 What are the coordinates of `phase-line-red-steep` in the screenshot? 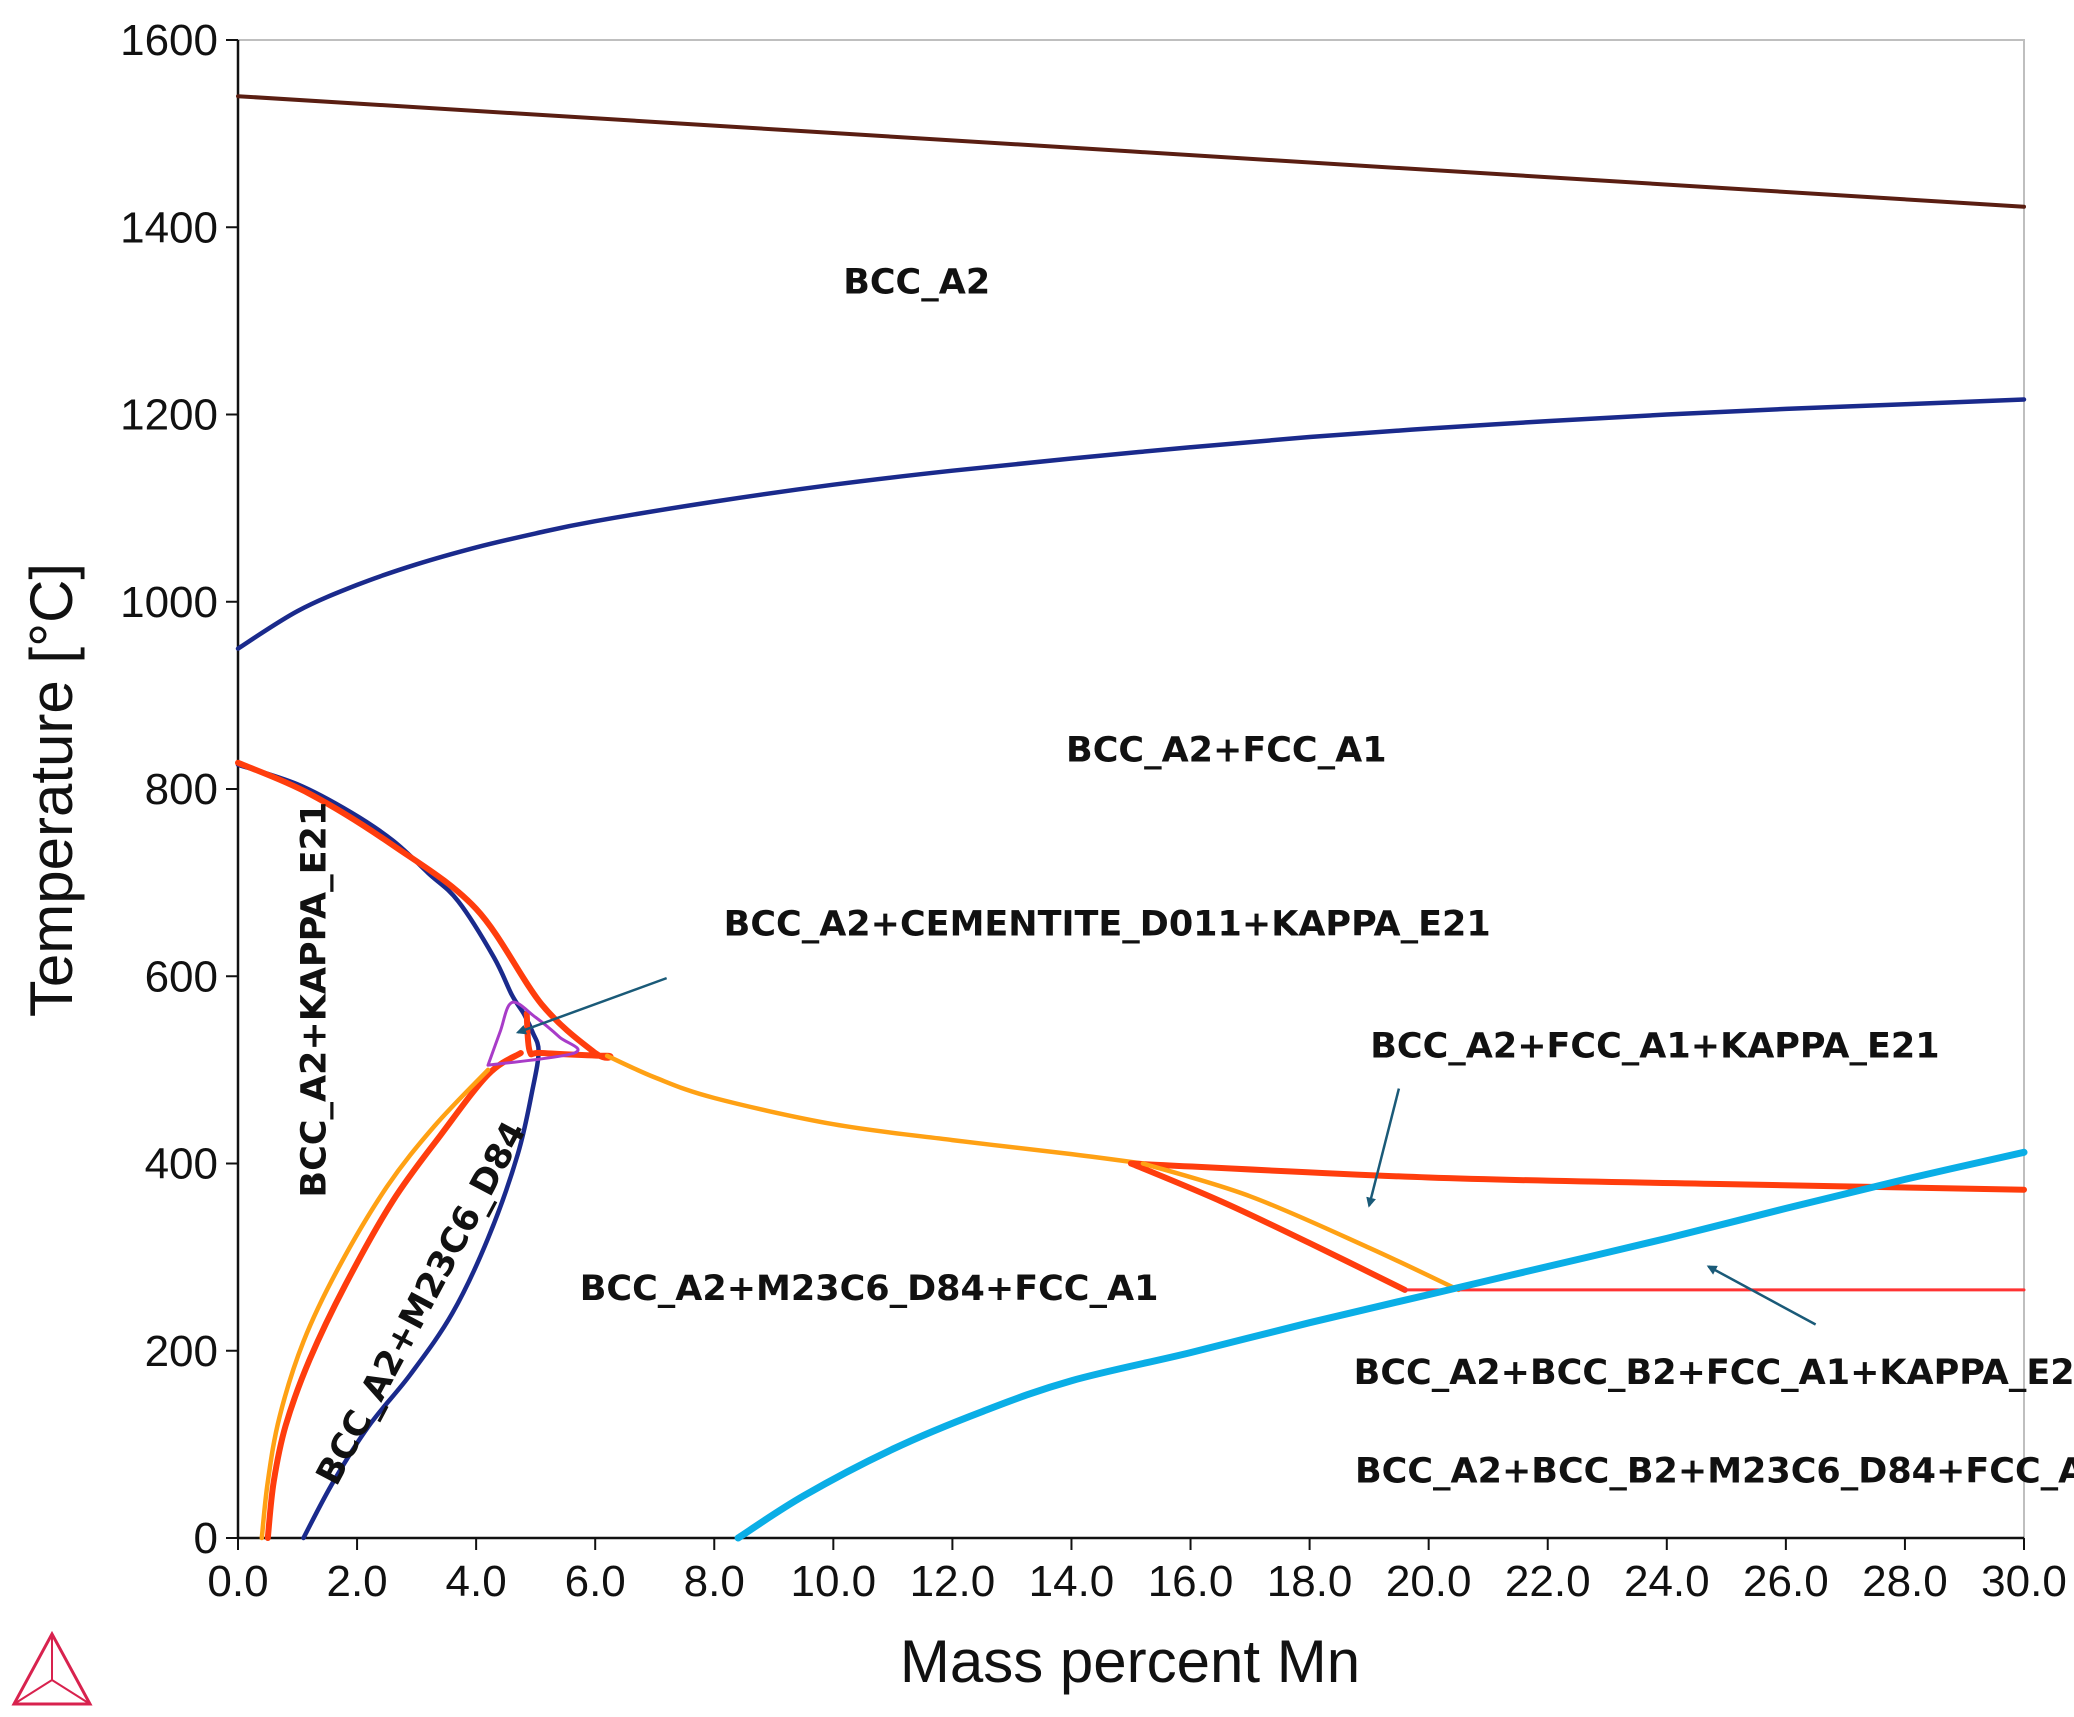 It's located at (1268, 1226).